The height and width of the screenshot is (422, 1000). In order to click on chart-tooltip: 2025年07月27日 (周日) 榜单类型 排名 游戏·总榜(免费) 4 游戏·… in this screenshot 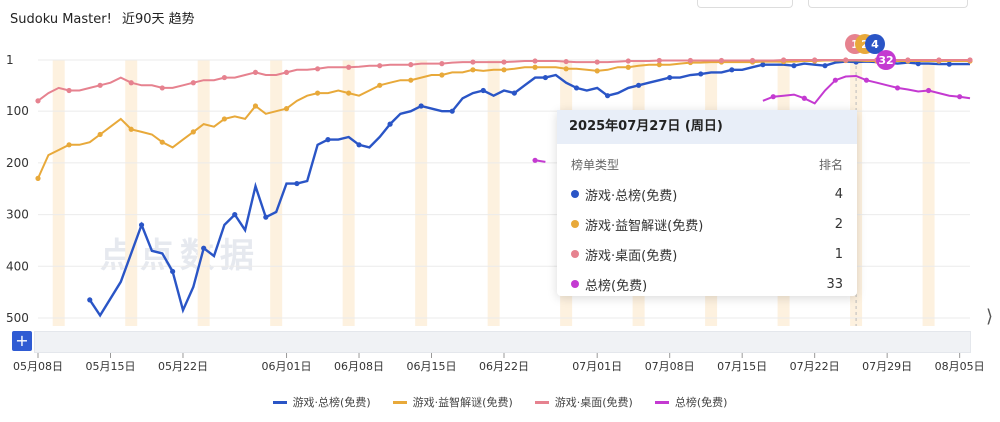, I will do `click(707, 203)`.